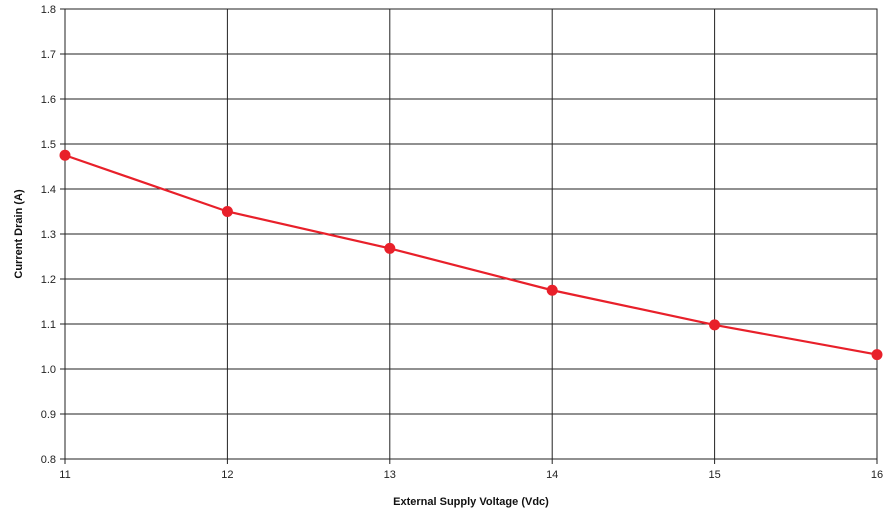 This screenshot has height=513, width=887. What do you see at coordinates (48, 235) in the screenshot?
I see `y-tick-label: 1.3` at bounding box center [48, 235].